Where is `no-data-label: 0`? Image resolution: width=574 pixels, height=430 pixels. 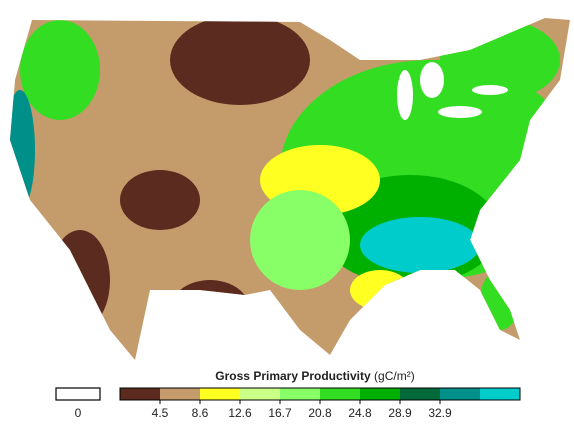 no-data-label: 0 is located at coordinates (78, 413).